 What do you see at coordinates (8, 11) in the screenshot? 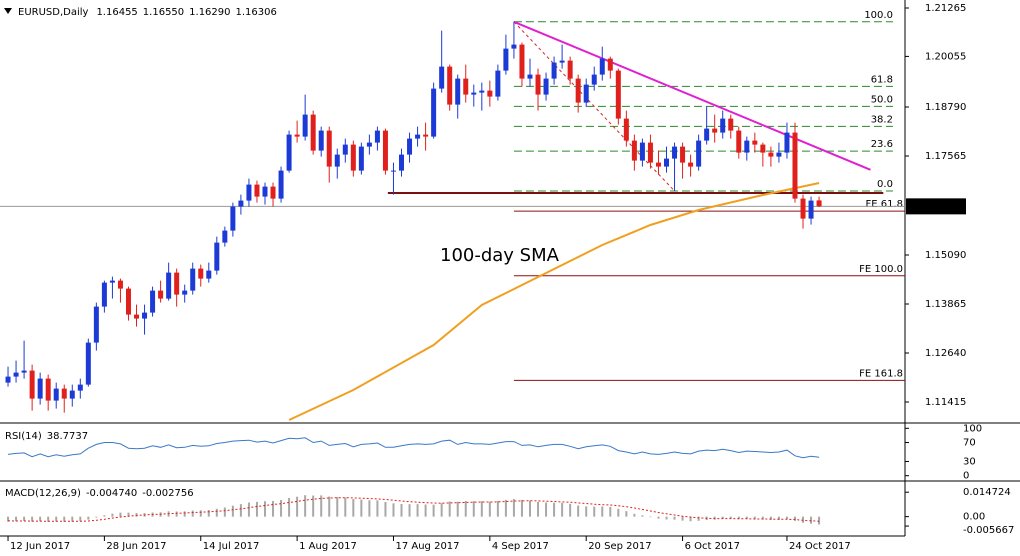
I see `menu-arrow` at bounding box center [8, 11].